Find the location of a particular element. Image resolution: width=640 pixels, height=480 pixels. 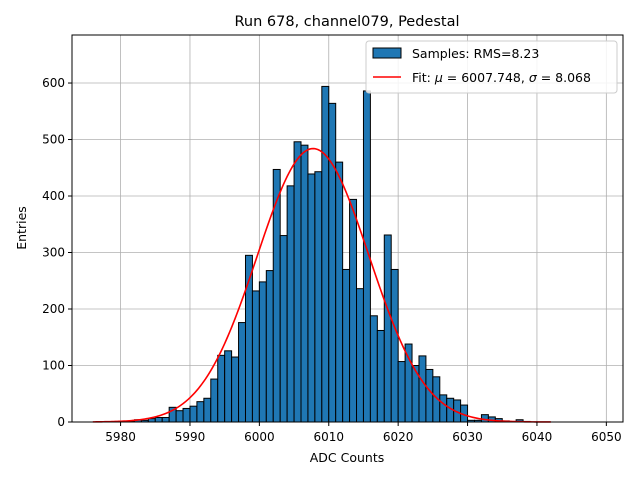

x-tick-label: 6010 is located at coordinates (328, 437).